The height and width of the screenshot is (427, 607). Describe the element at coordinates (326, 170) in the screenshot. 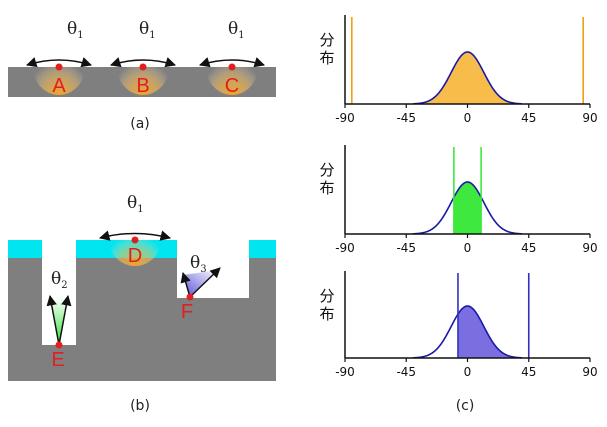

I see `y-label-2-1: 分` at that location.